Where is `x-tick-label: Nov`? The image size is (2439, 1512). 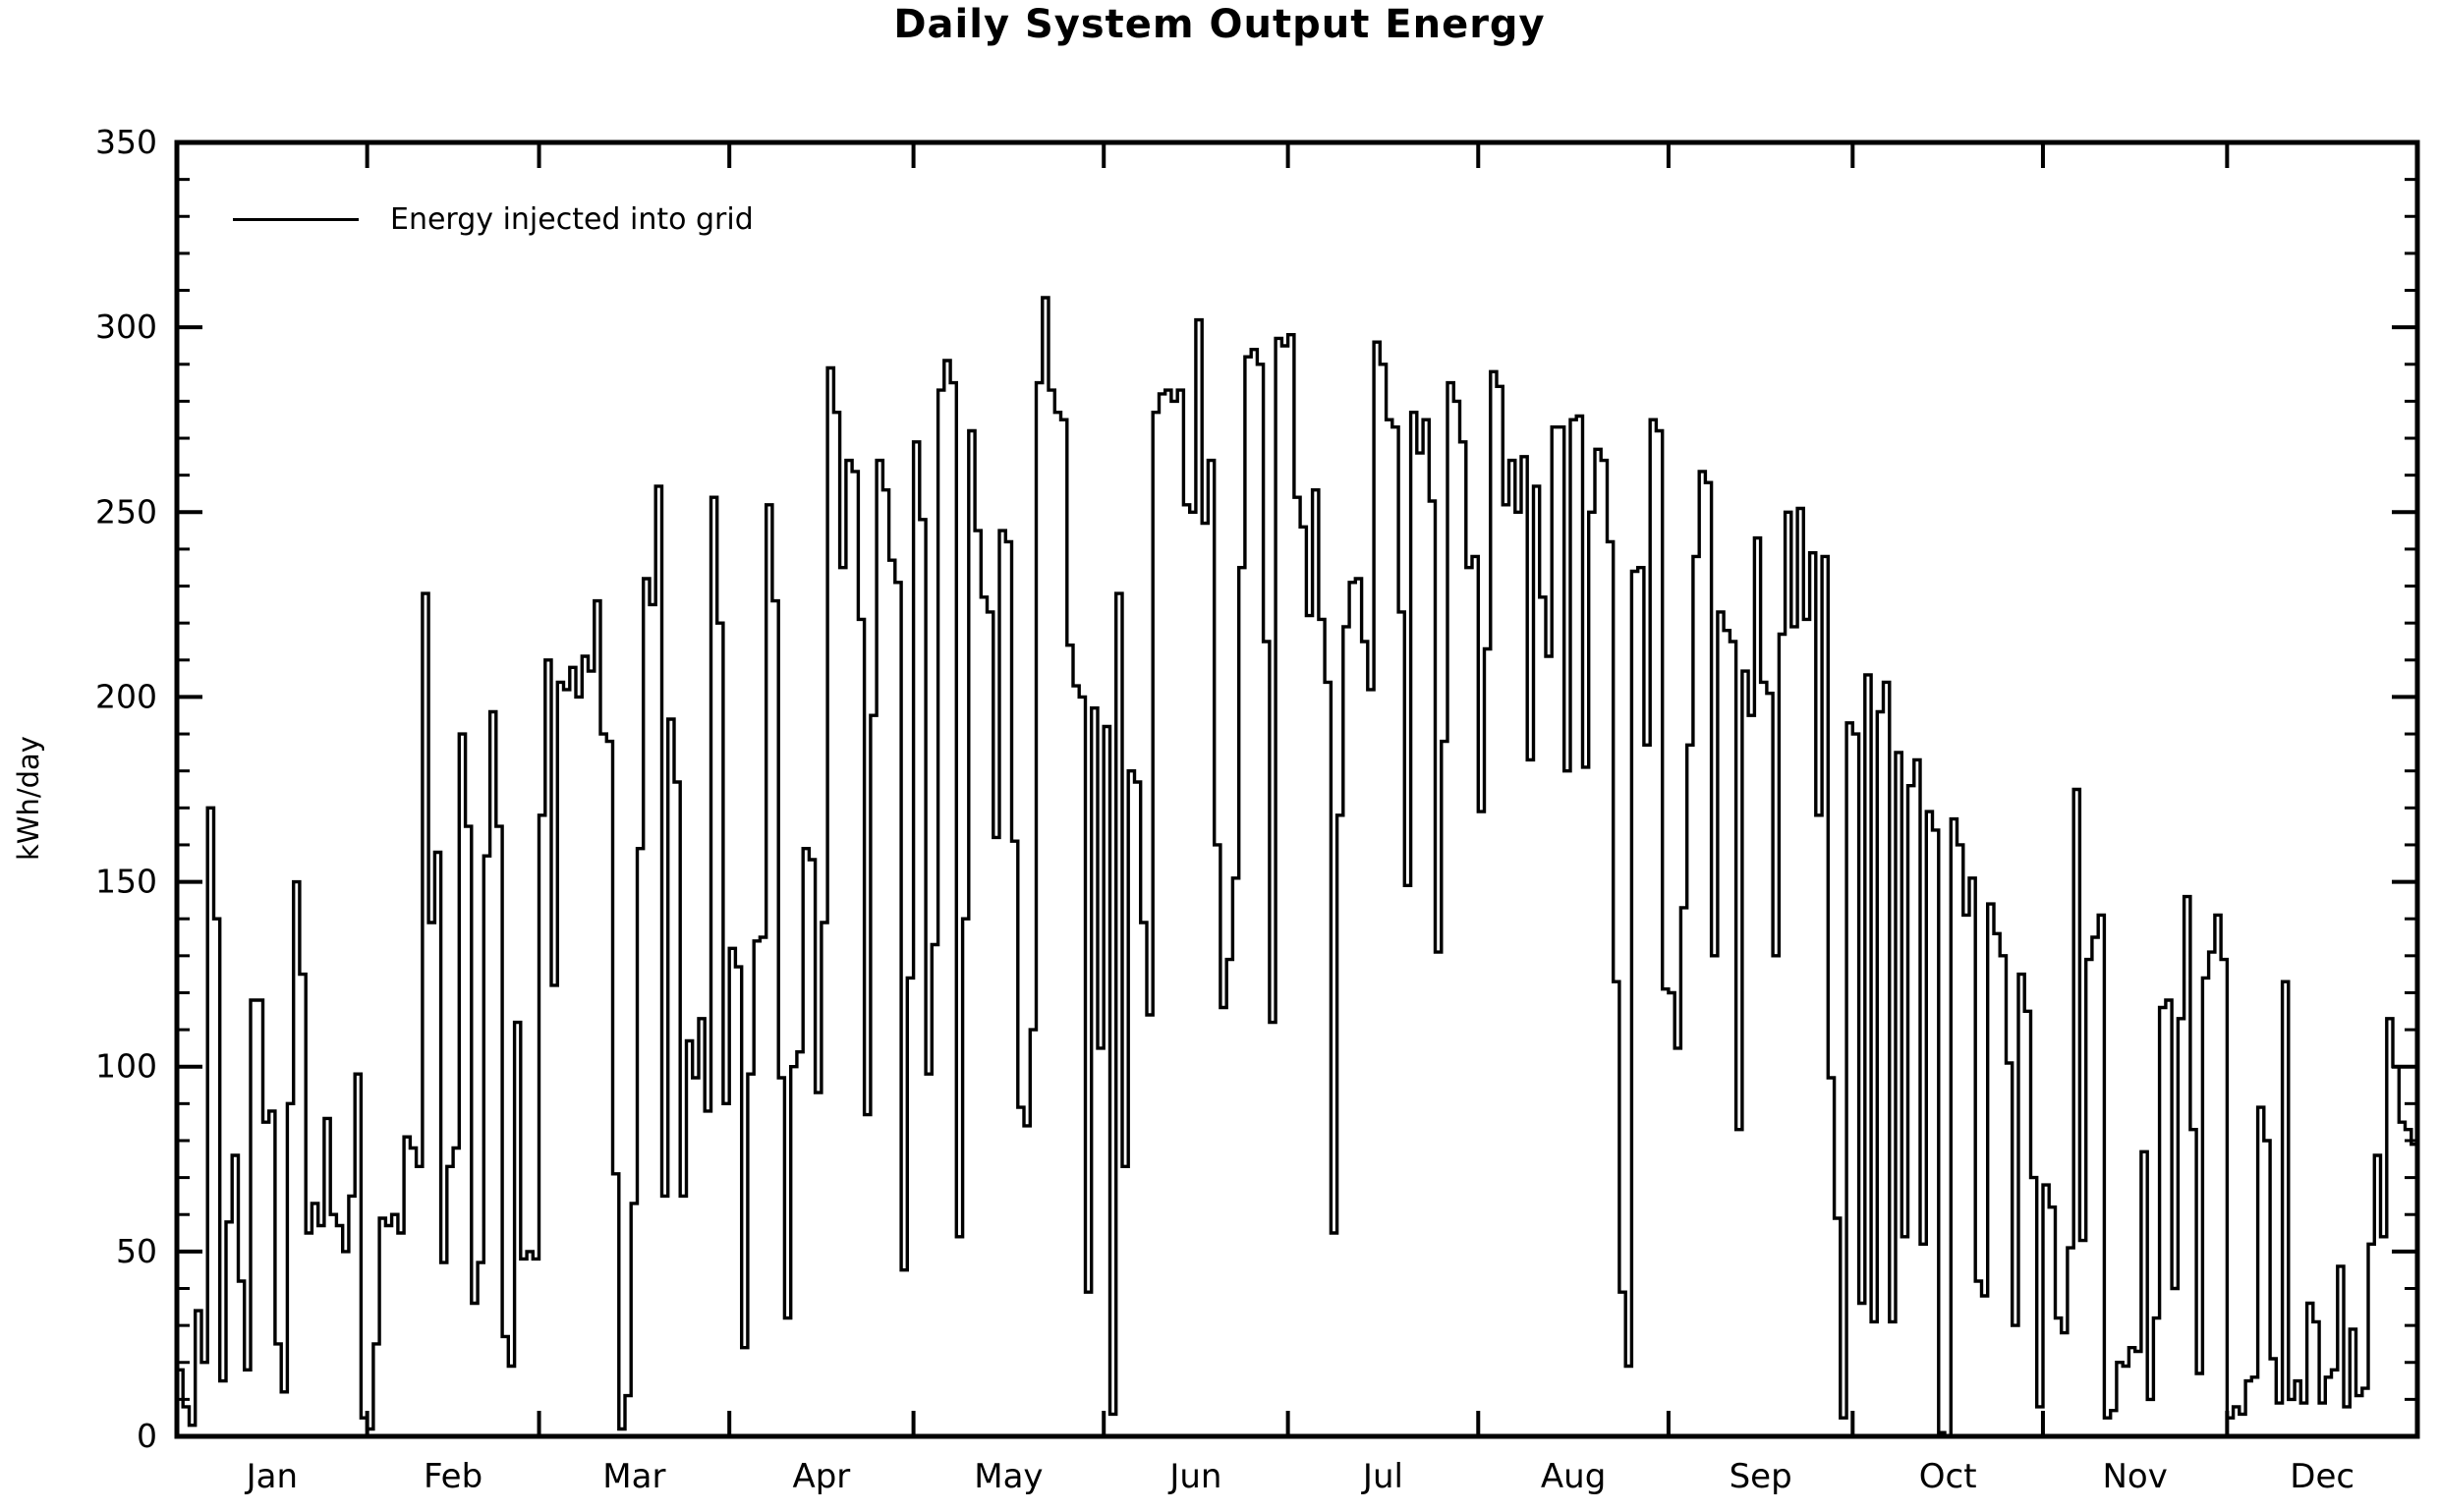
x-tick-label: Nov is located at coordinates (2135, 1476).